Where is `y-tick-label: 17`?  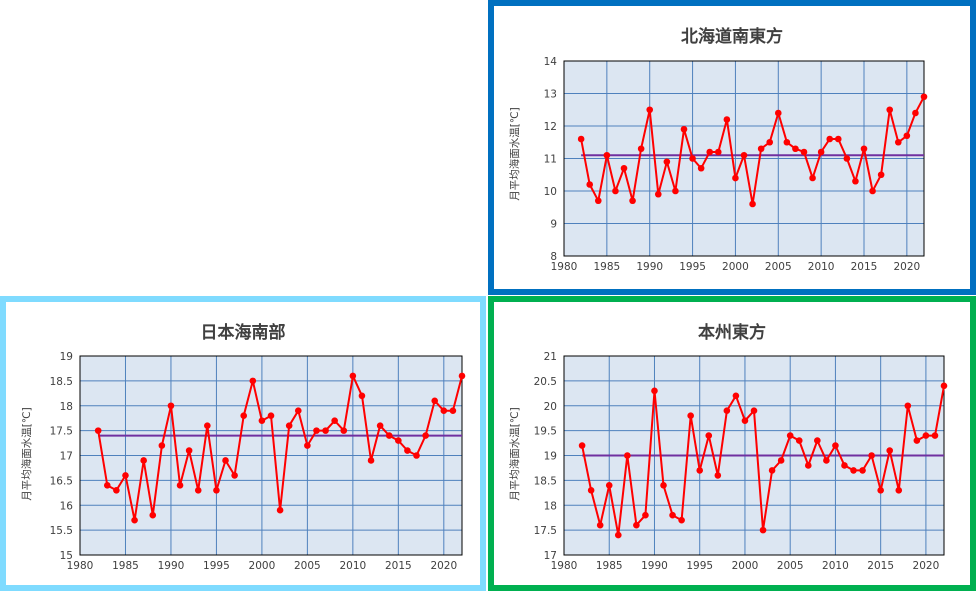 y-tick-label: 17 is located at coordinates (66, 457).